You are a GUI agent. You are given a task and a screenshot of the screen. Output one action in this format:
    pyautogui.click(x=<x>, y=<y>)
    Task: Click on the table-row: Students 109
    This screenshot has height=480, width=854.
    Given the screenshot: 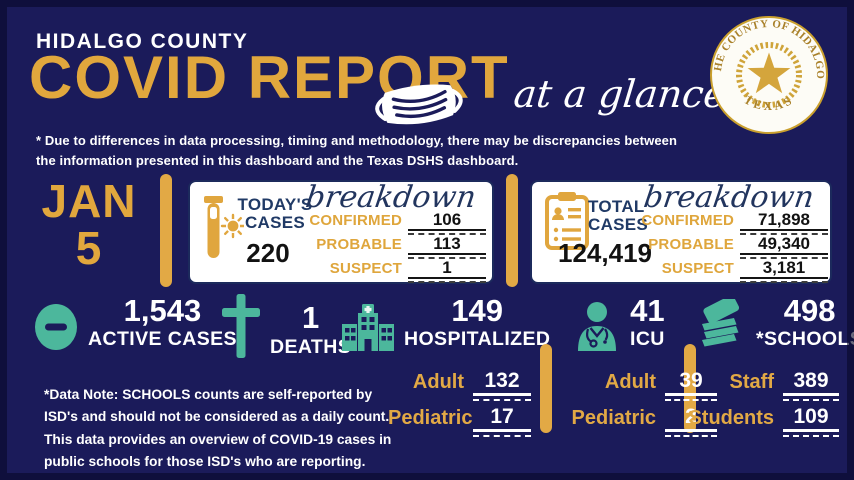 What is the action you would take?
    pyautogui.click(x=763, y=421)
    